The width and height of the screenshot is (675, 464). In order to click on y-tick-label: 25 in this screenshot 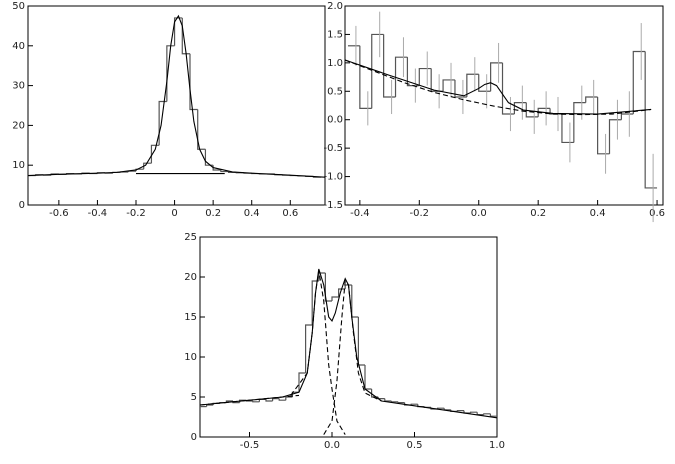, I will do `click(190, 237)`.